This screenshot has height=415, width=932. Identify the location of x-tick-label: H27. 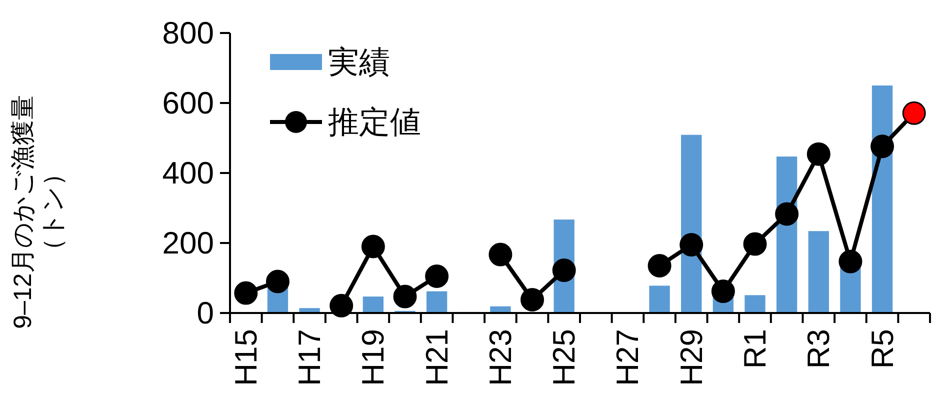
(628, 357).